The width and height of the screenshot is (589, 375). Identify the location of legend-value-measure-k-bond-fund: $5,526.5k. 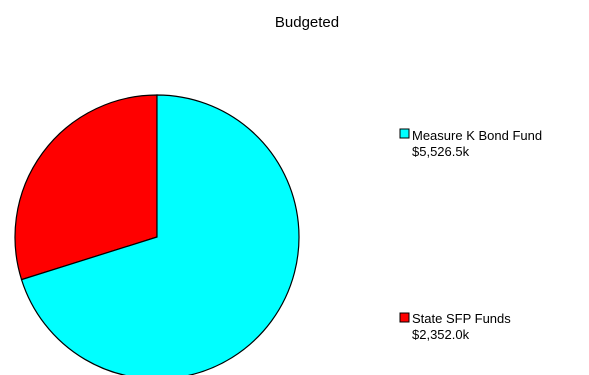
(441, 151).